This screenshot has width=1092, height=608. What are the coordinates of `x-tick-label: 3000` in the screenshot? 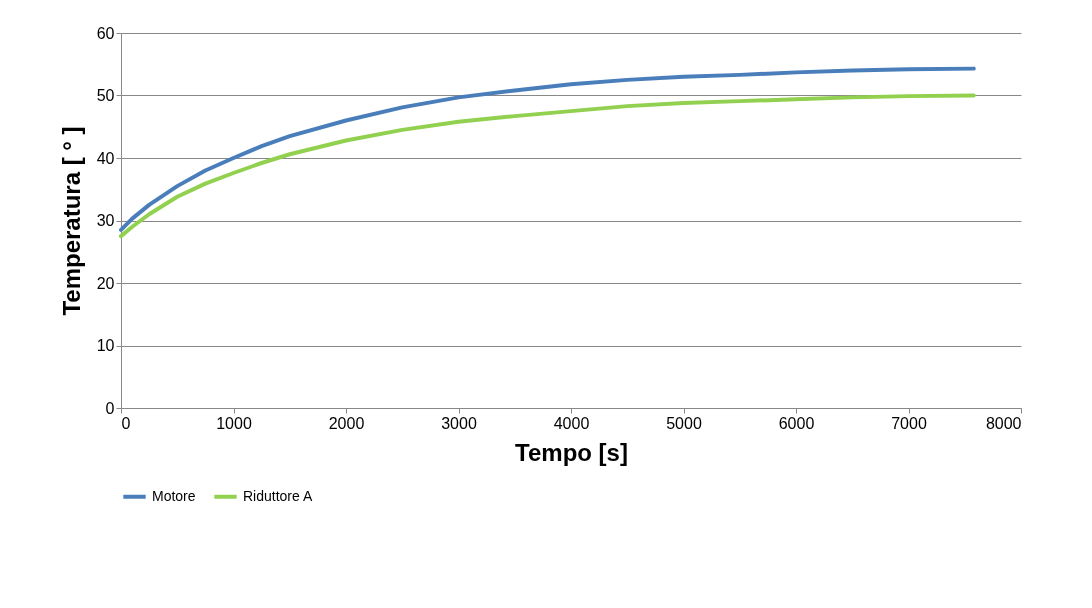 It's located at (459, 423).